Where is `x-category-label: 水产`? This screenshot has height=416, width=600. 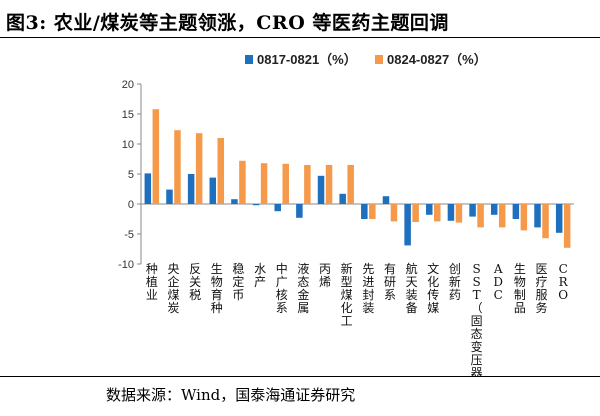 x-category-label: 水产 is located at coordinates (260, 275).